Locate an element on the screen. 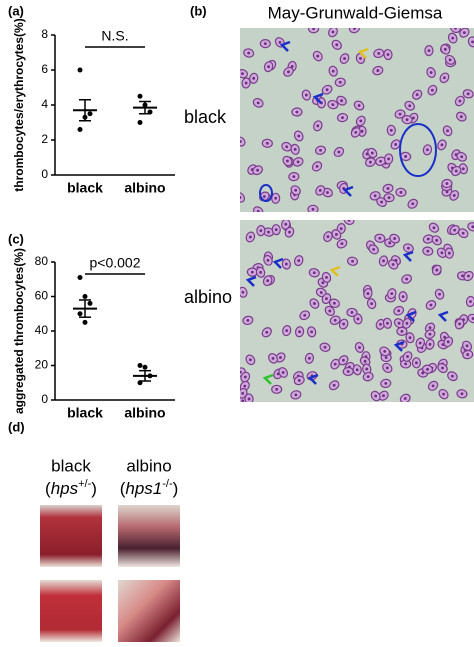  genotype-part: -/- is located at coordinates (167, 484).